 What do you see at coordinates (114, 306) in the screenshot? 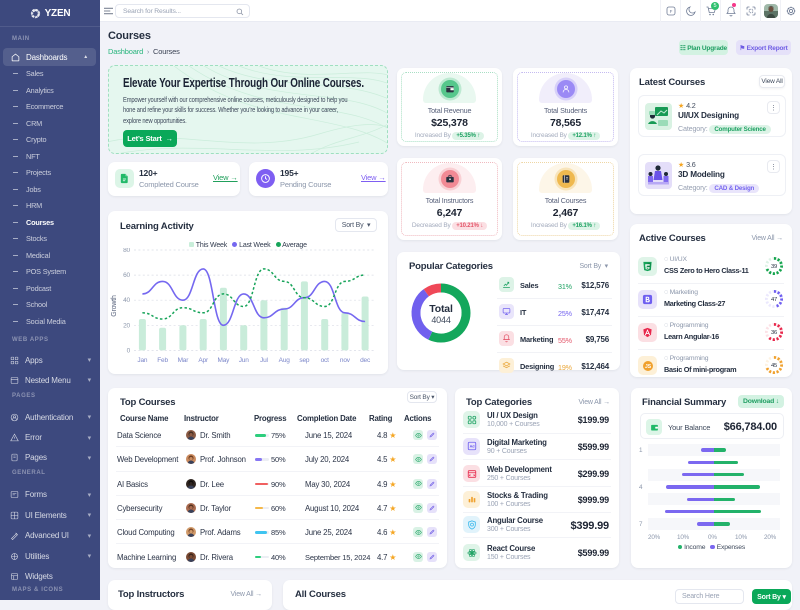
I see `svg-text: Growth` at bounding box center [114, 306].